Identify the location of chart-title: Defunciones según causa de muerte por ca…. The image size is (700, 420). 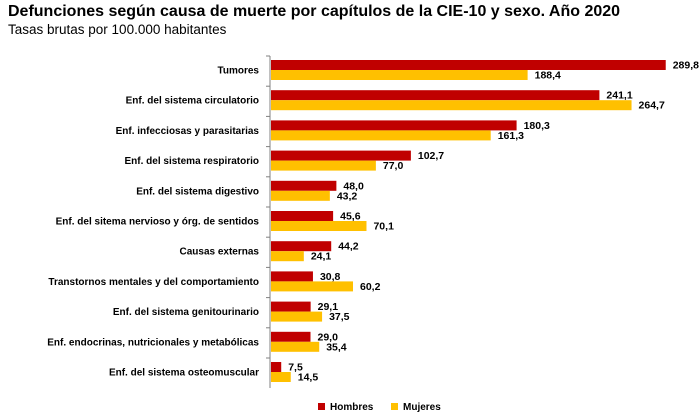
(314, 11).